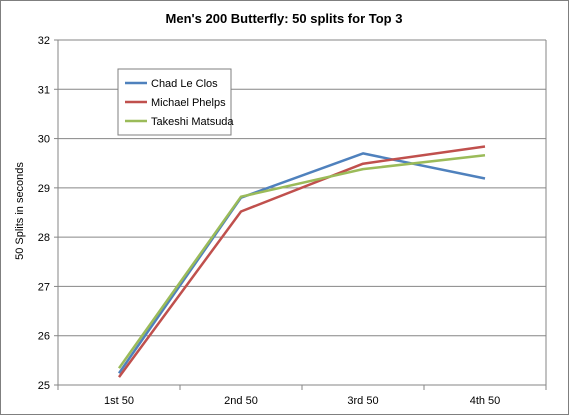  Describe the element at coordinates (44, 189) in the screenshot. I see `y-tick-label: 29` at that location.